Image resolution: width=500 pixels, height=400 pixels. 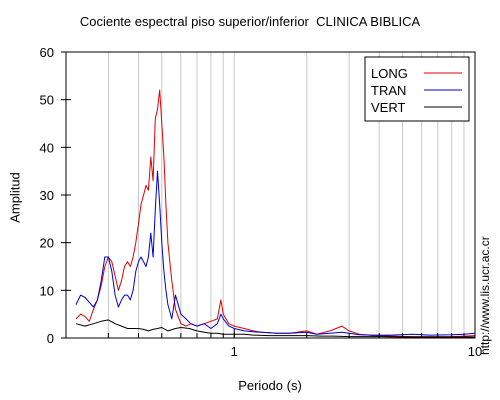 What do you see at coordinates (234, 351) in the screenshot?
I see `x-tick-label: 1` at bounding box center [234, 351].